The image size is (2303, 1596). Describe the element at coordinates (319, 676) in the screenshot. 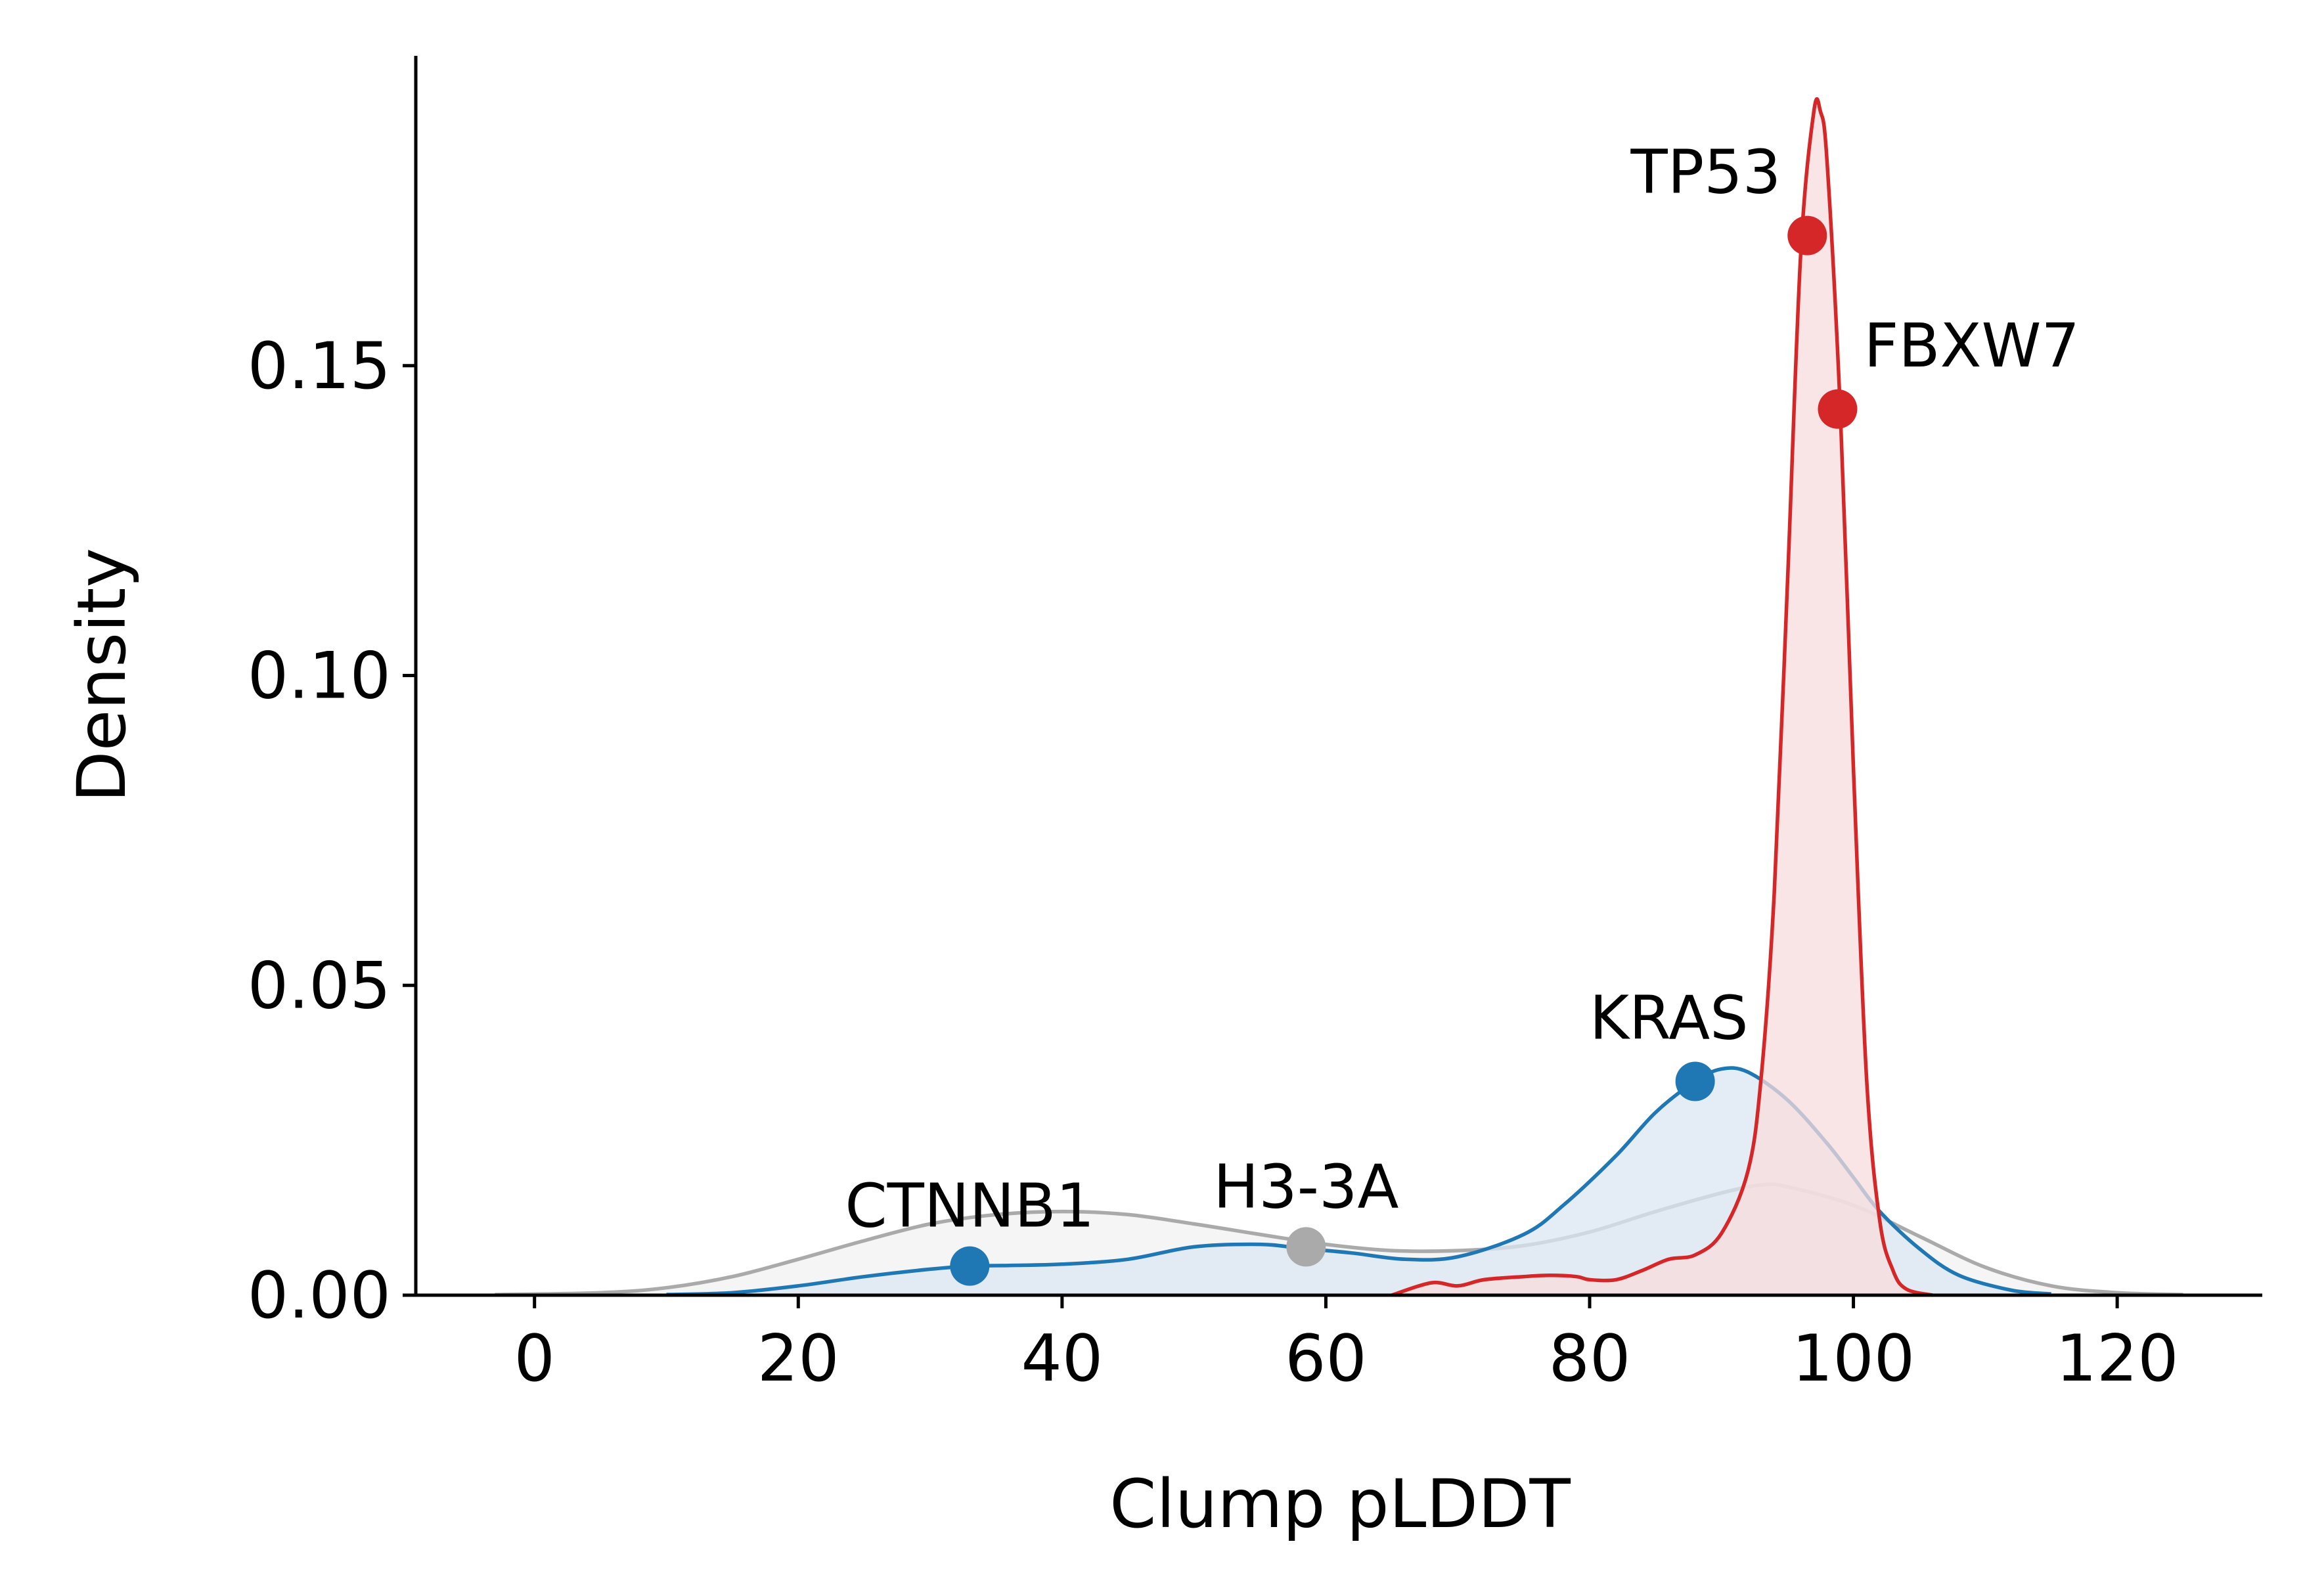

I see `y-tick-label: 0.10` at that location.